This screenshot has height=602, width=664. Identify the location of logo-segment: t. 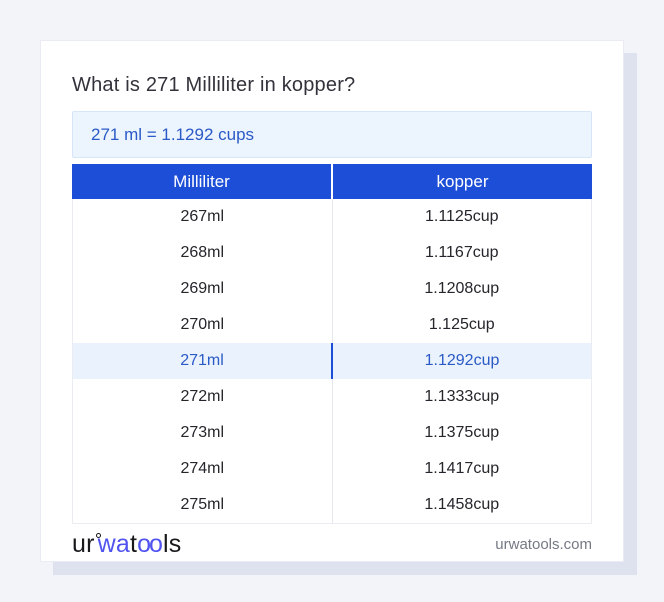
(134, 544).